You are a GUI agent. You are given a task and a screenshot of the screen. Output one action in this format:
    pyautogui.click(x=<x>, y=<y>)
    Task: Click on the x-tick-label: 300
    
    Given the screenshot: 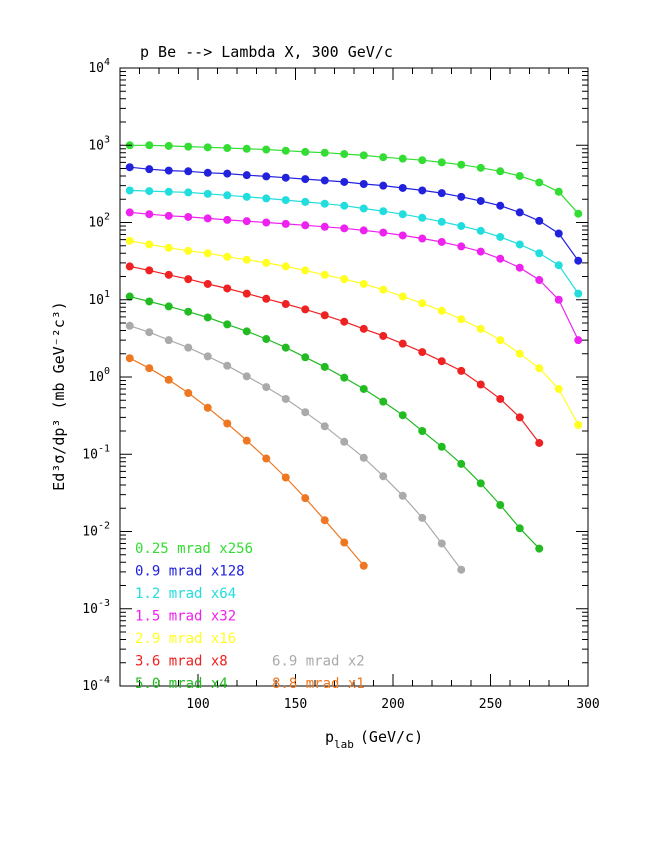 What is the action you would take?
    pyautogui.click(x=587, y=704)
    